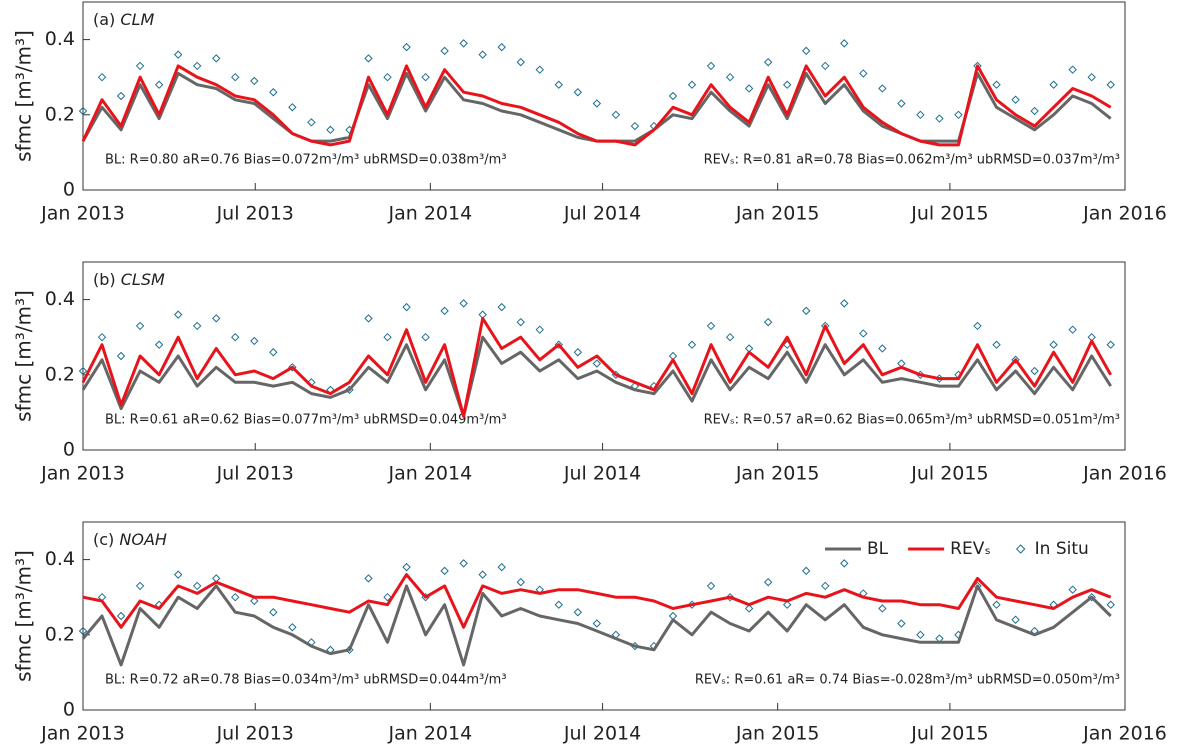 Image resolution: width=1177 pixels, height=747 pixels. Describe the element at coordinates (602, 734) in the screenshot. I see `x-tick-label: Jul 2014` at that location.